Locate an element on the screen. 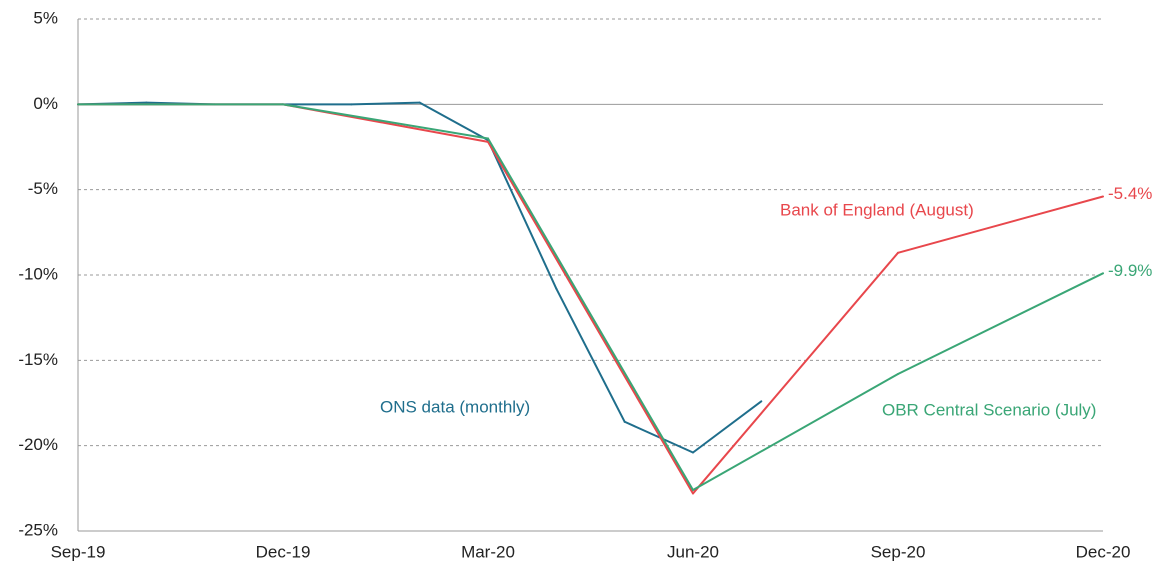 The width and height of the screenshot is (1171, 575). data-label: -9.9% is located at coordinates (1130, 270).